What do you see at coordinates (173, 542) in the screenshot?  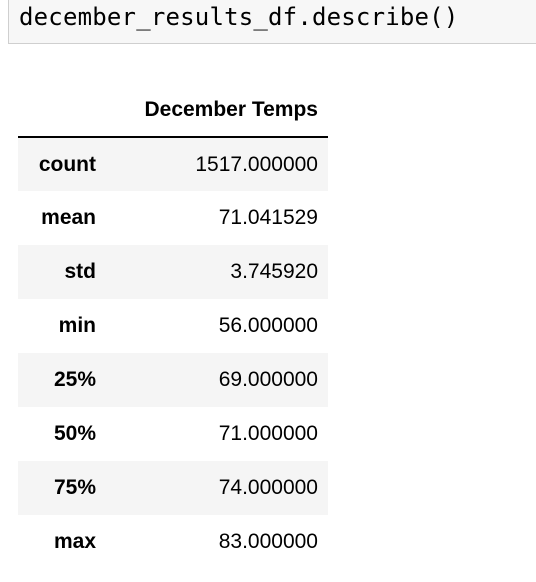 I see `table-row: max 83.000000` at bounding box center [173, 542].